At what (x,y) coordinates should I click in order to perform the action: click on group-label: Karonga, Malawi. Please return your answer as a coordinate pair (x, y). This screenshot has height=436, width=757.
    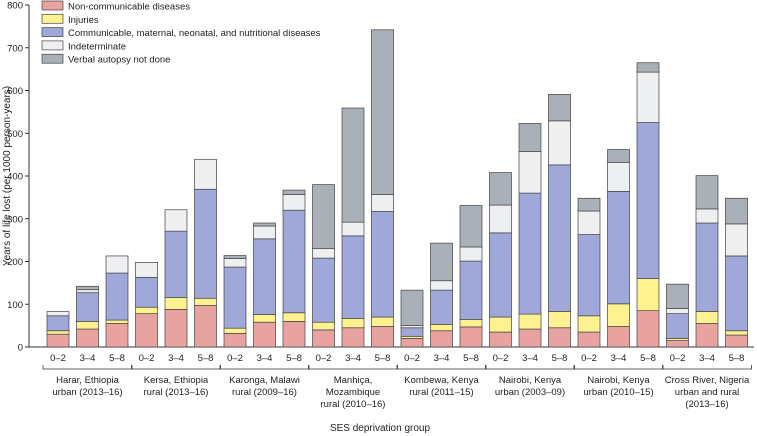
    Looking at the image, I should click on (264, 380).